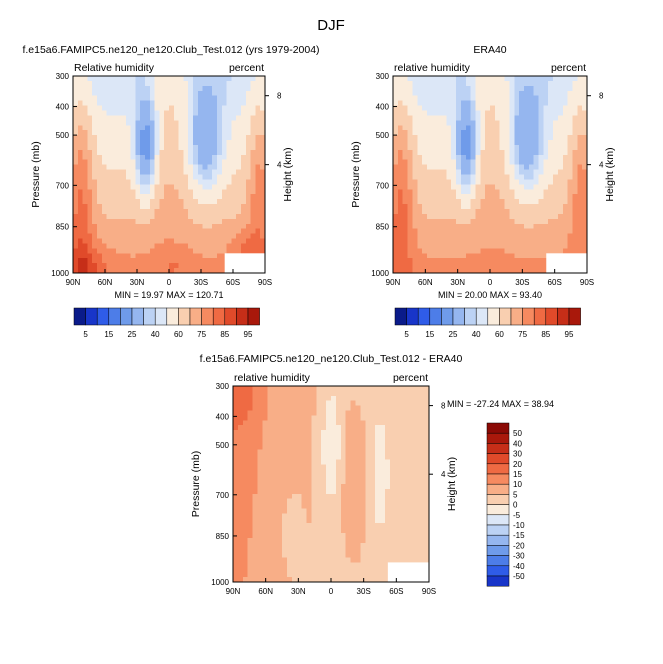 This screenshot has height=664, width=663. Describe the element at coordinates (383, 76) in the screenshot. I see `y-tick-label: 300` at that location.